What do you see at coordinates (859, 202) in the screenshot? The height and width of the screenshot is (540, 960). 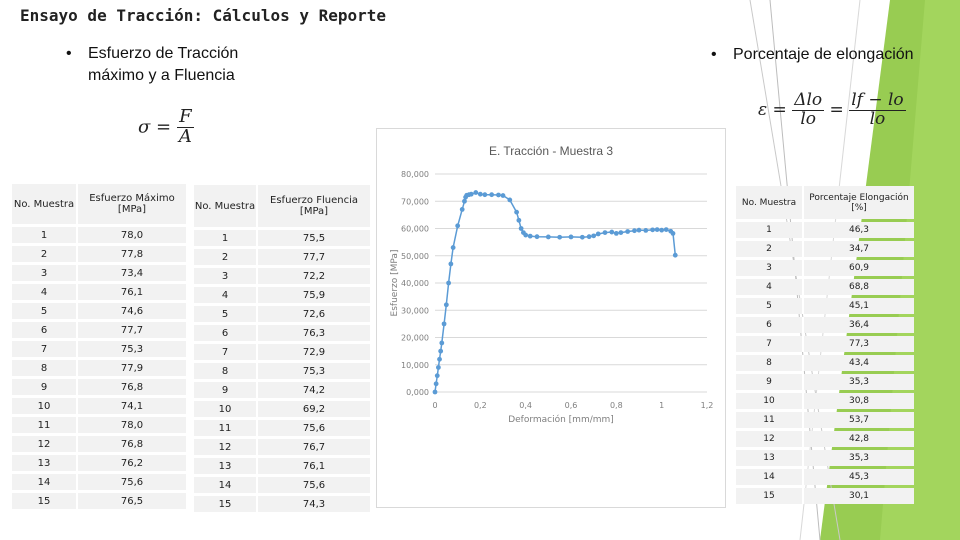 I see `table-header-cell: Porcentaje Elongación [%]` at bounding box center [859, 202].